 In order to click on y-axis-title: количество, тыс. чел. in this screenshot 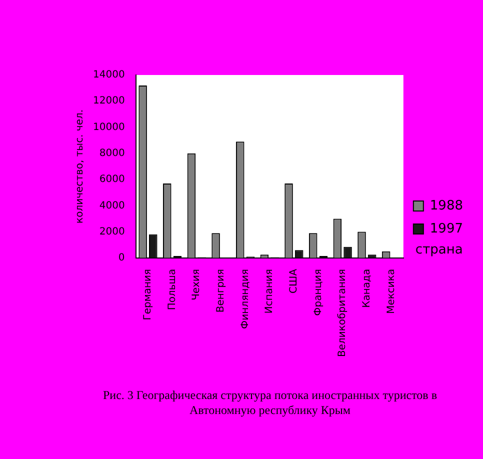, I will do `click(80, 166)`.